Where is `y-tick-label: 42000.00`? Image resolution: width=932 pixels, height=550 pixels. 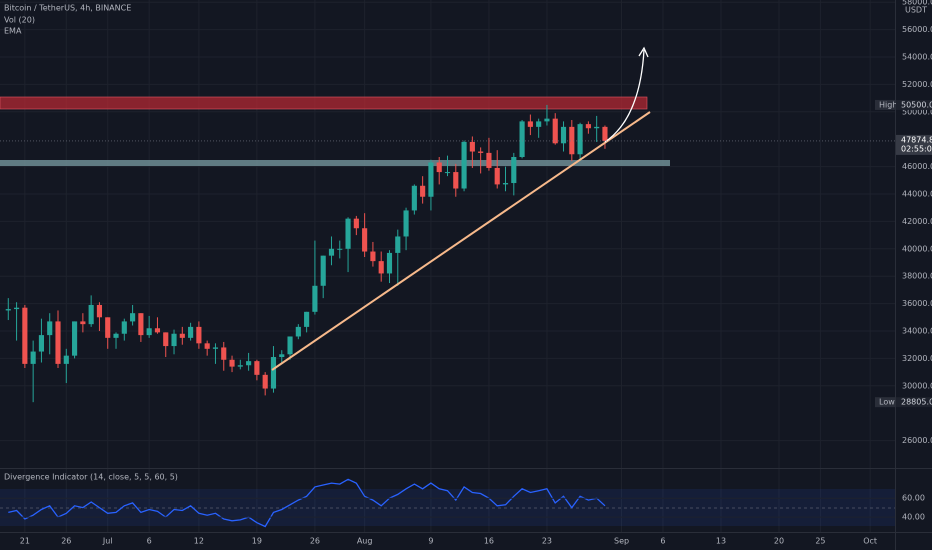
y-tick-label: 42000.00 is located at coordinates (917, 221).